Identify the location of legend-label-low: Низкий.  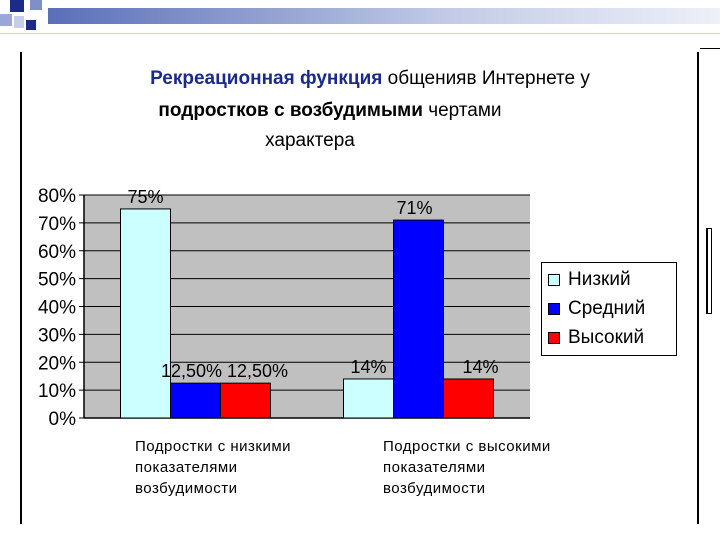
(599, 279).